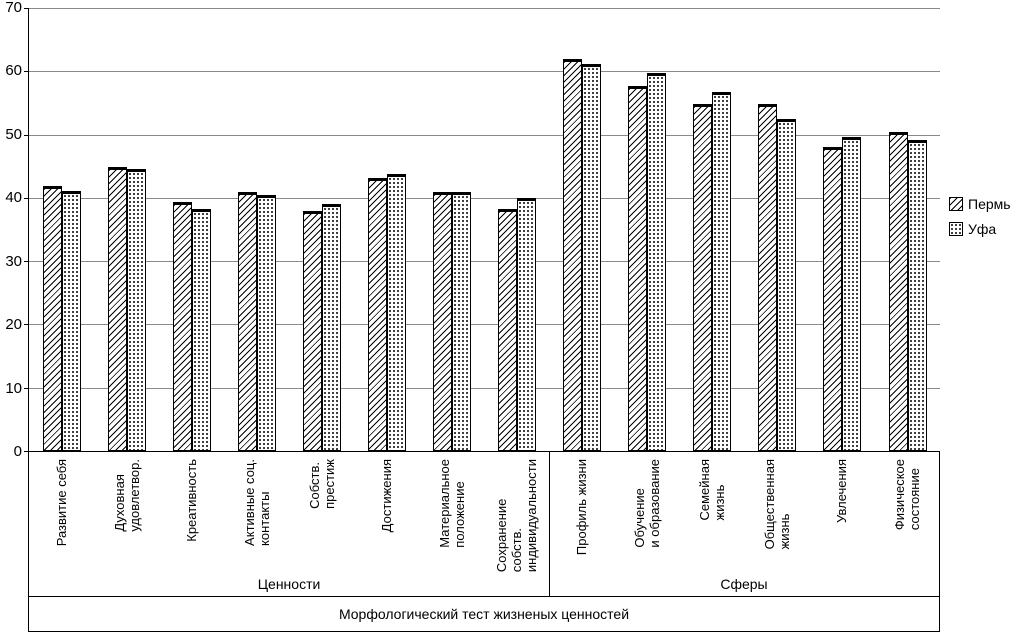 The height and width of the screenshot is (634, 1014). I want to click on category-cell: Обучение и образование, so click(646, 512).